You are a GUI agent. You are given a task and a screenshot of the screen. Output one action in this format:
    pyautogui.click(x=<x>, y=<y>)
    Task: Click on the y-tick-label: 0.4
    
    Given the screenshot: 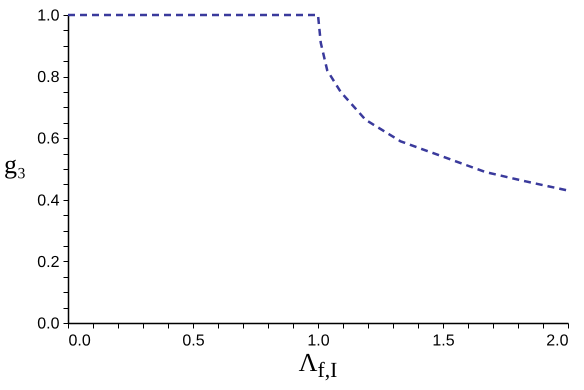 What is the action you would take?
    pyautogui.click(x=48, y=201)
    